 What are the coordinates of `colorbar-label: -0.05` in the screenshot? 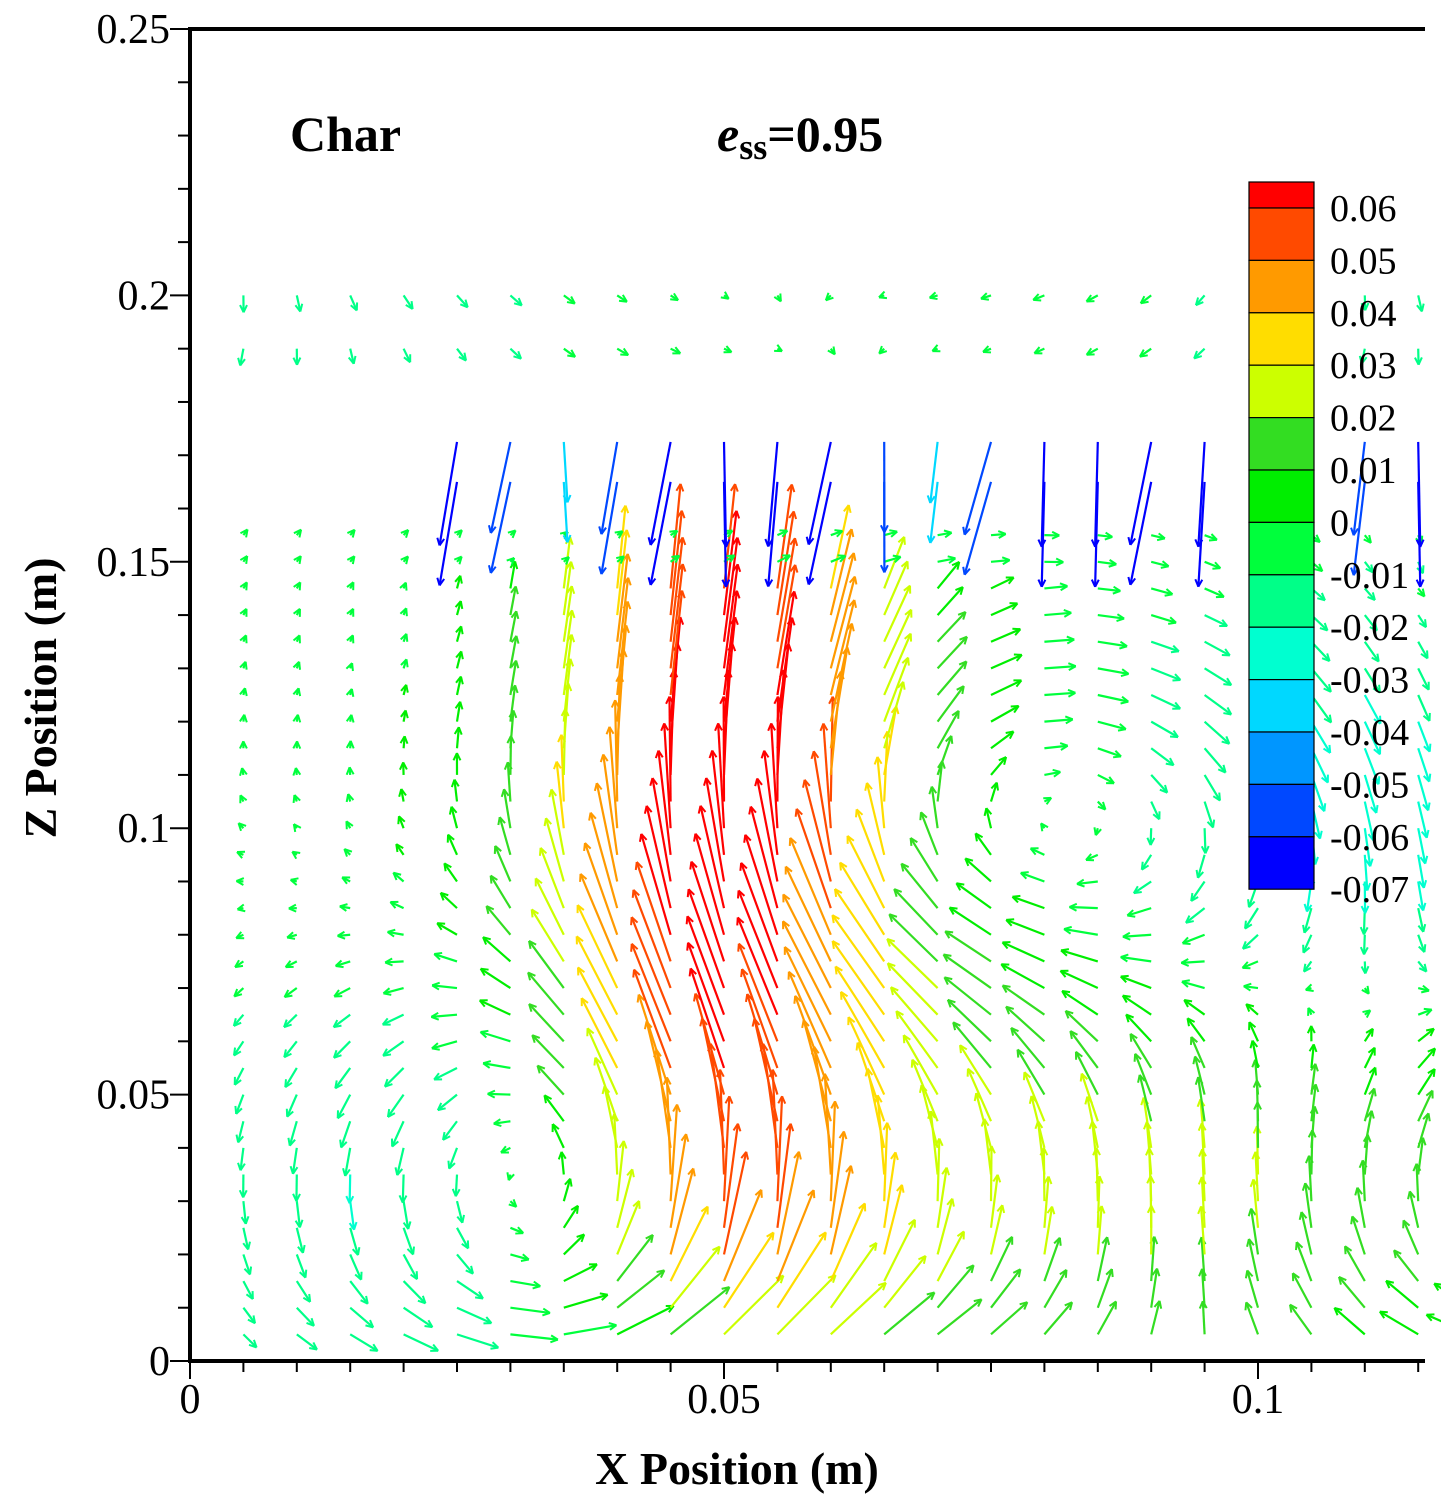 It's located at (1369, 785).